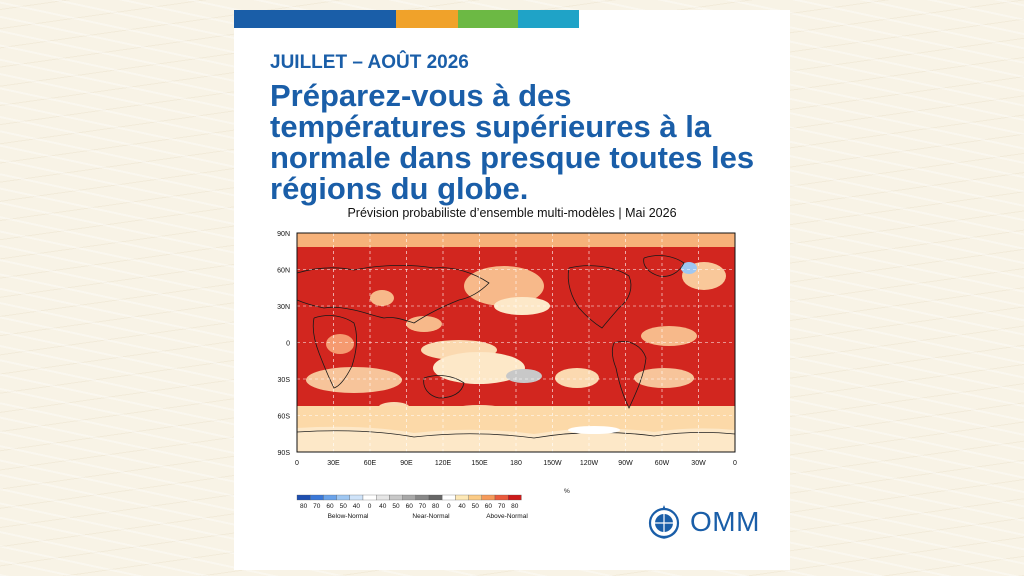 The width and height of the screenshot is (1024, 576). What do you see at coordinates (288, 344) in the screenshot?
I see `lat-label: 0` at bounding box center [288, 344].